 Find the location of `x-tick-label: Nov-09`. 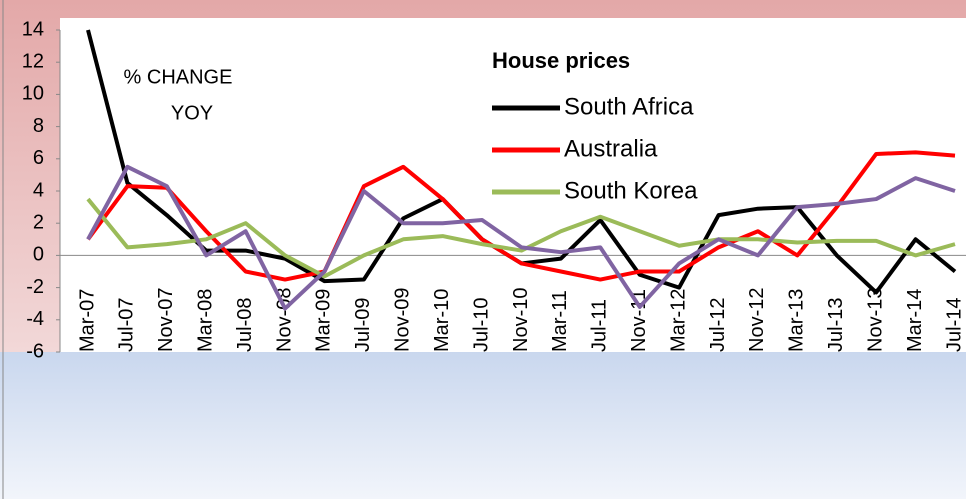

x-tick-label: Nov-09 is located at coordinates (403, 320).